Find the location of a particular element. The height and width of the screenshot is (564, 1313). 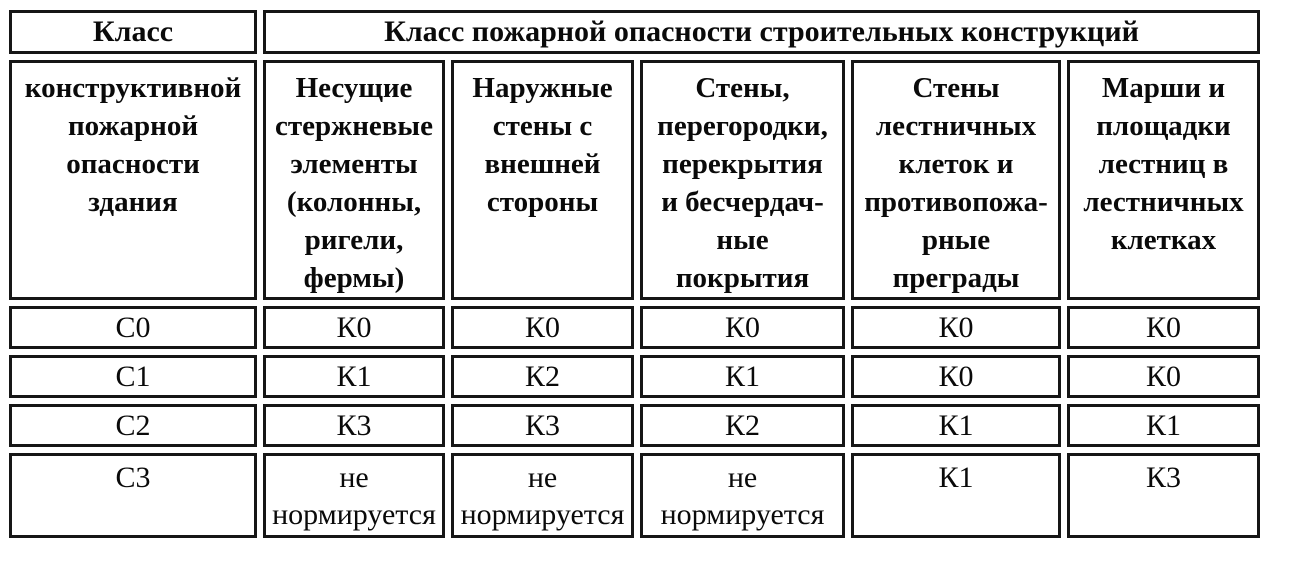

row-class-cell: С3 is located at coordinates (133, 495).